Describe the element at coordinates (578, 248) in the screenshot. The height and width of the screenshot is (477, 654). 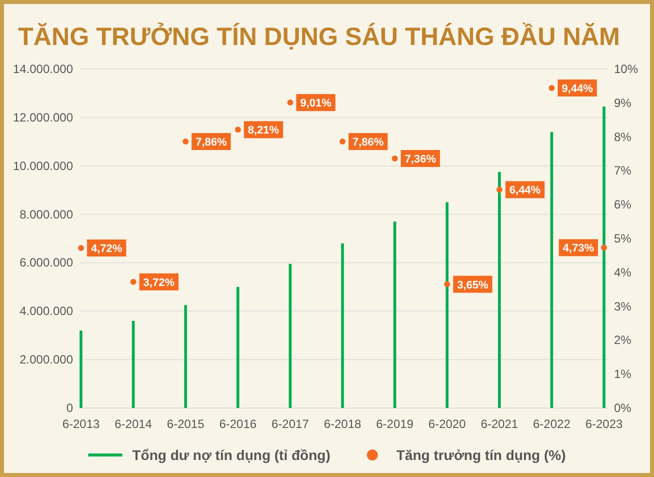
I see `data-label: 4,73%` at that location.